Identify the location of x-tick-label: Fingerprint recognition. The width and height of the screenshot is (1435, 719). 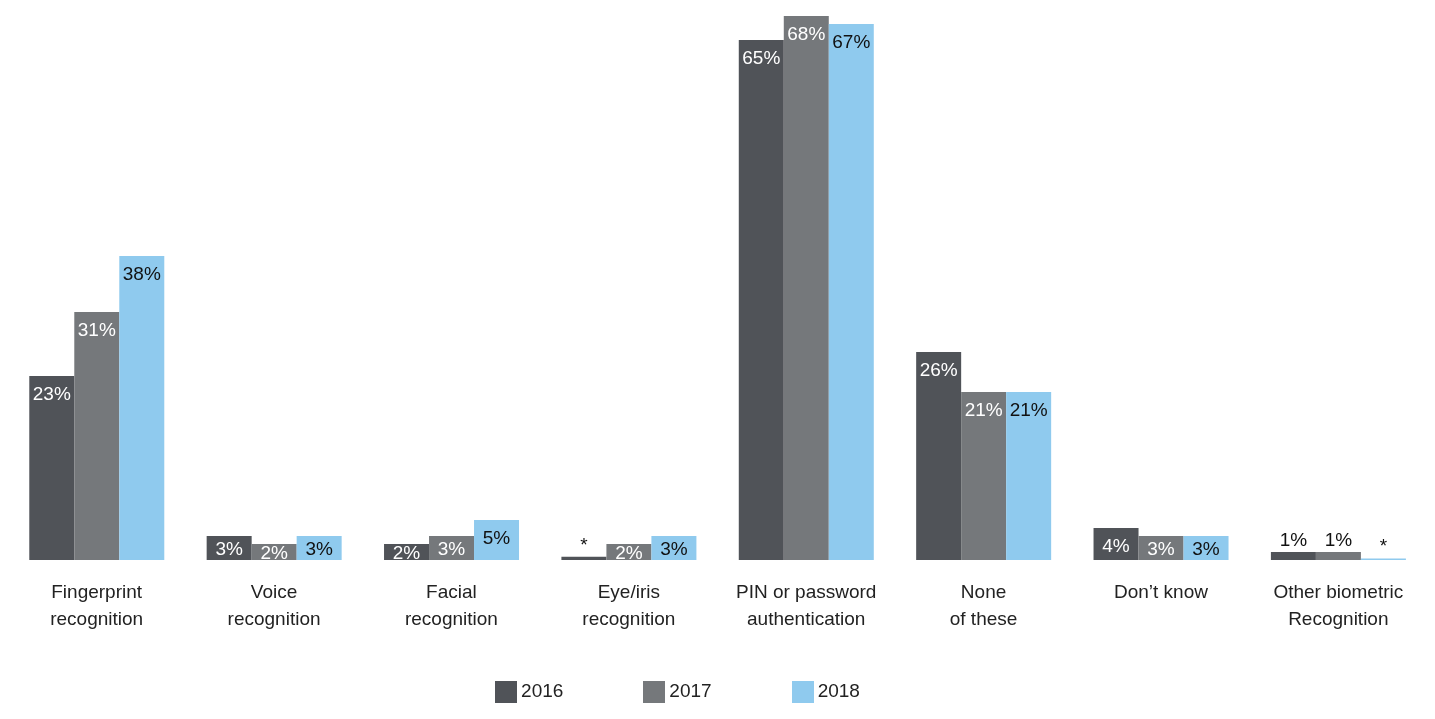
(97, 605).